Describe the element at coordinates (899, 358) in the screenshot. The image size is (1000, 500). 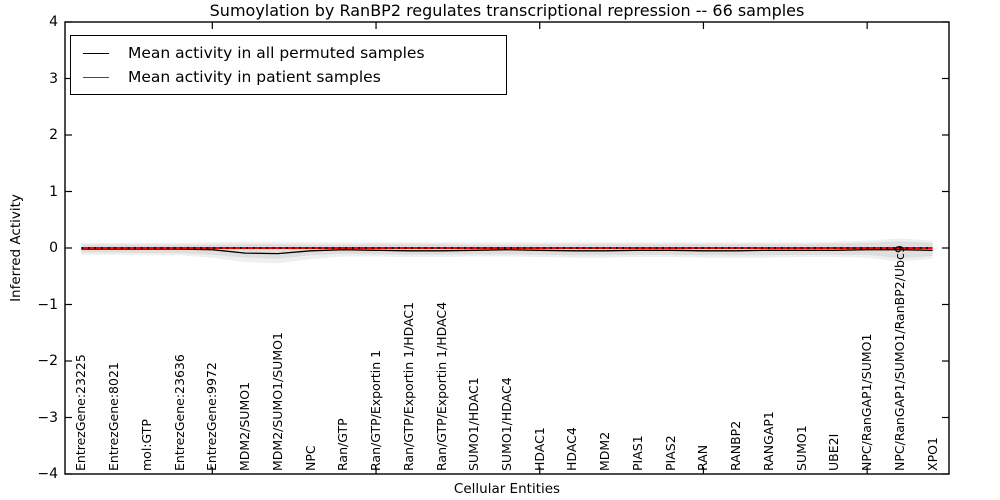
I see `x-tick-label: NPC/RanGAP1/SUMO1/RanBP2/Ubc9` at that location.